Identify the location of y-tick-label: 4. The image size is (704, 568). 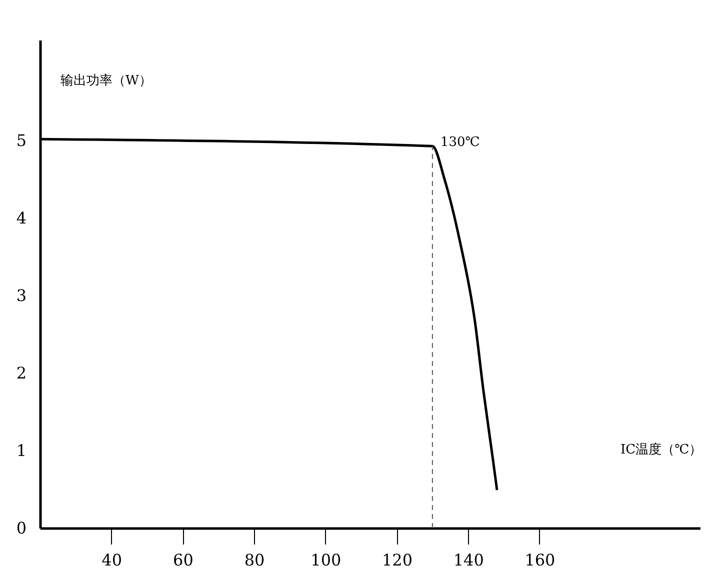
(21, 218).